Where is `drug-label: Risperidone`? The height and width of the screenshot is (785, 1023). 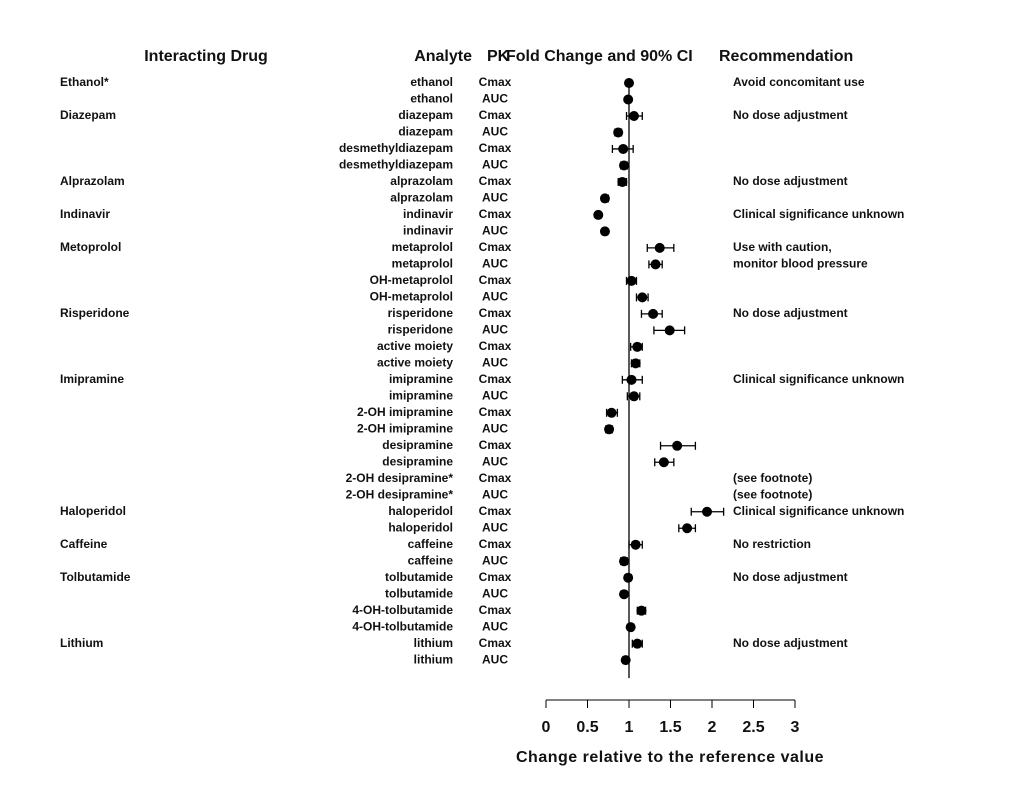 drug-label: Risperidone is located at coordinates (95, 313).